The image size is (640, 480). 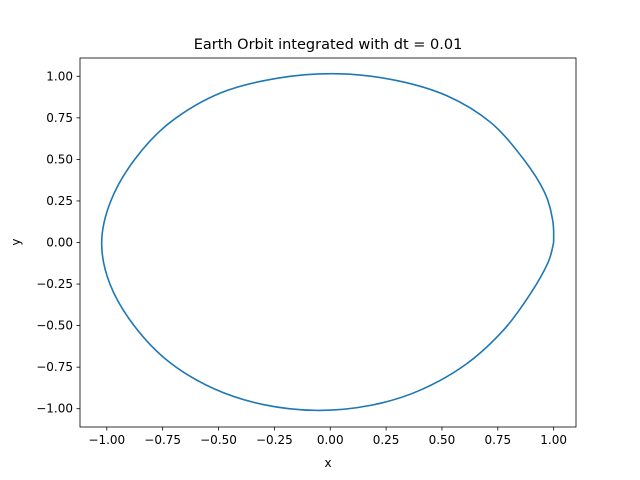 I want to click on y-axis-label: y, so click(x=16, y=241).